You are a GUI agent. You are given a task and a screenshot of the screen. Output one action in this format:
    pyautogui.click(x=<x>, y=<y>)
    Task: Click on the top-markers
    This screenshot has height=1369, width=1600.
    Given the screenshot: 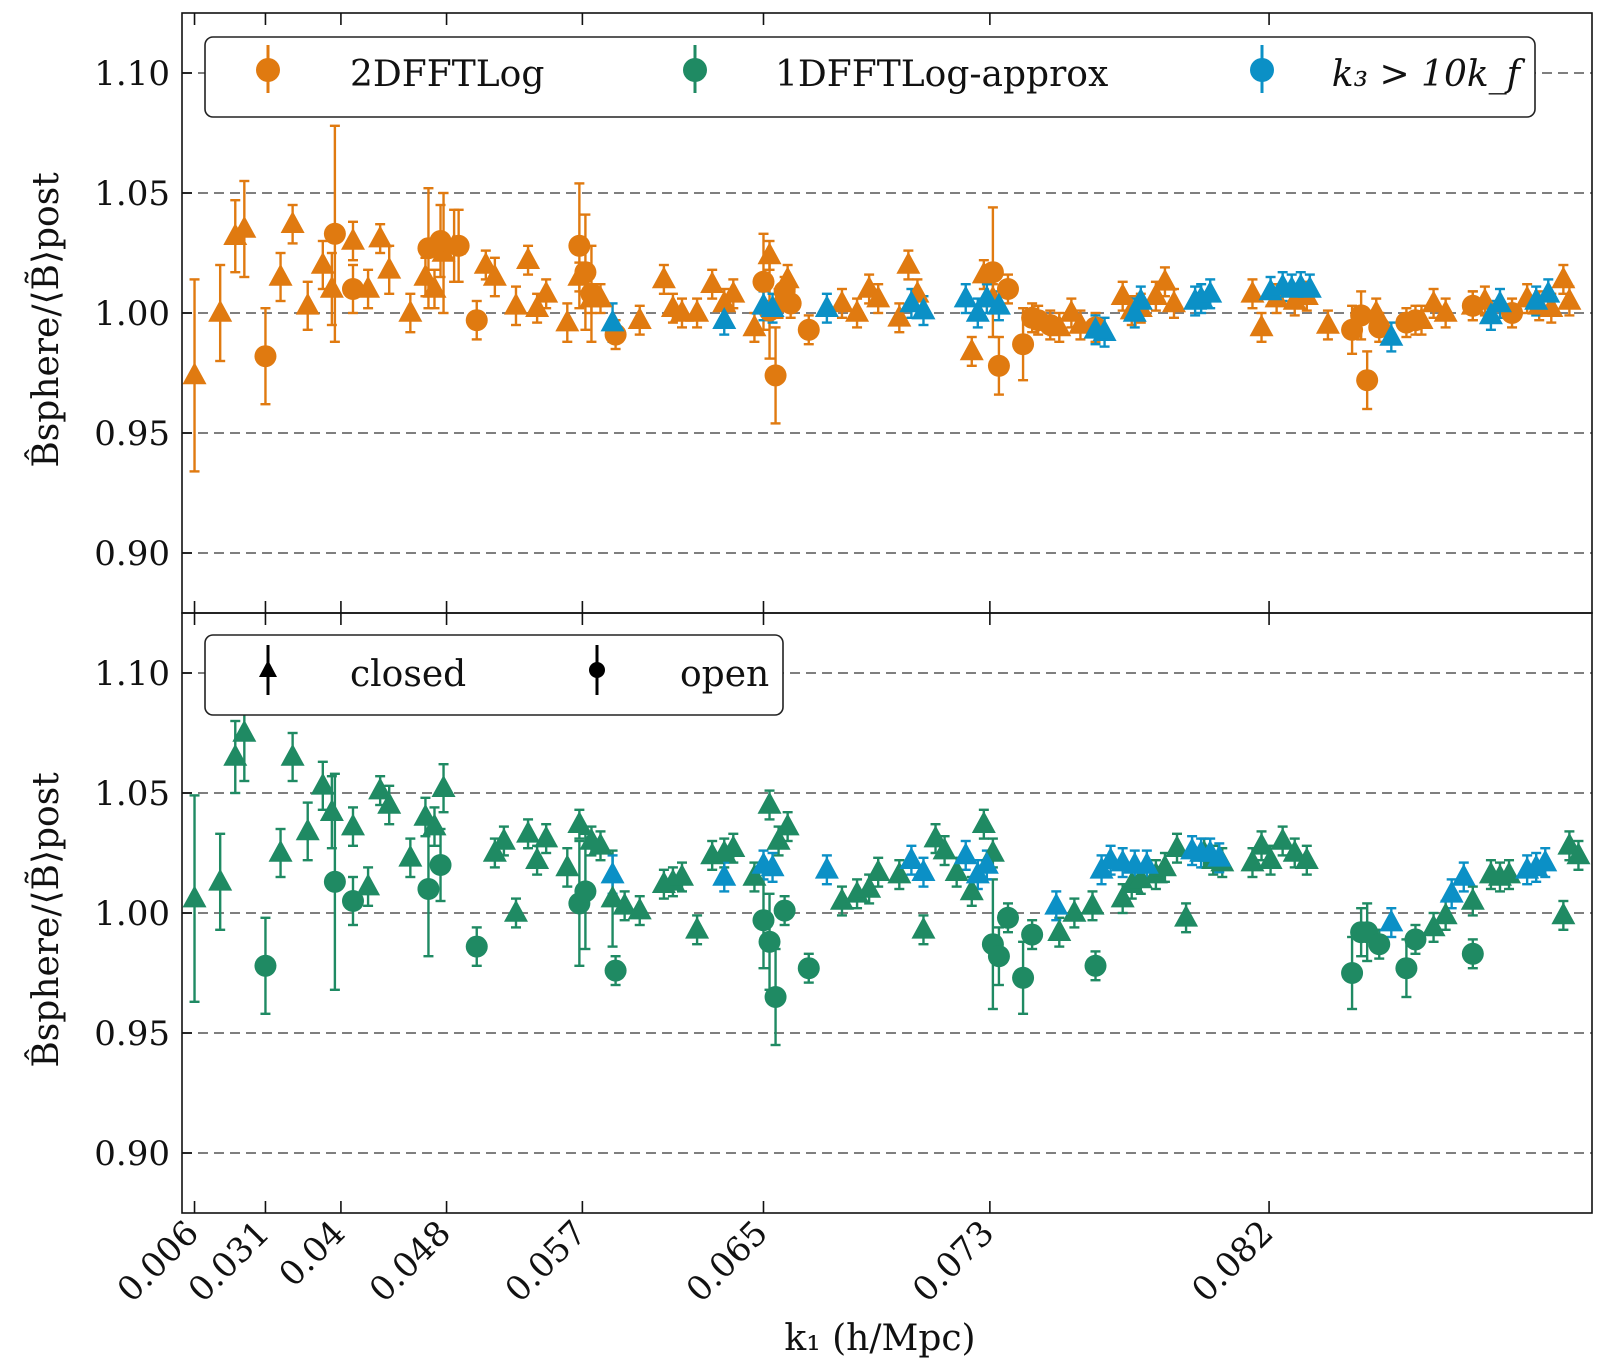 What is the action you would take?
    pyautogui.click(x=882, y=301)
    